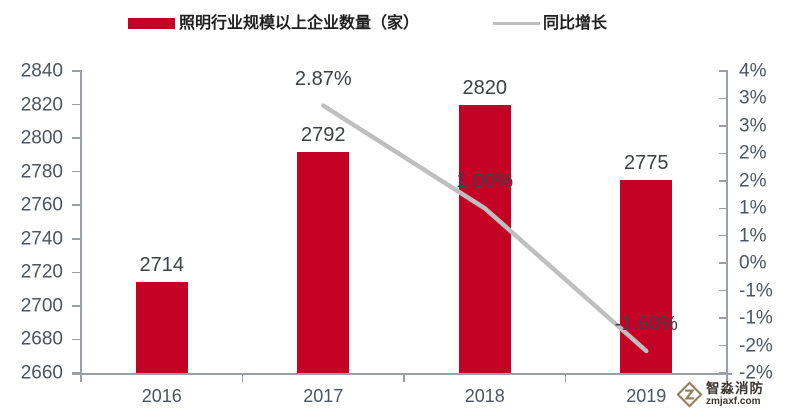  Describe the element at coordinates (41, 71) in the screenshot. I see `left-axis-tick-label: 2840` at that location.